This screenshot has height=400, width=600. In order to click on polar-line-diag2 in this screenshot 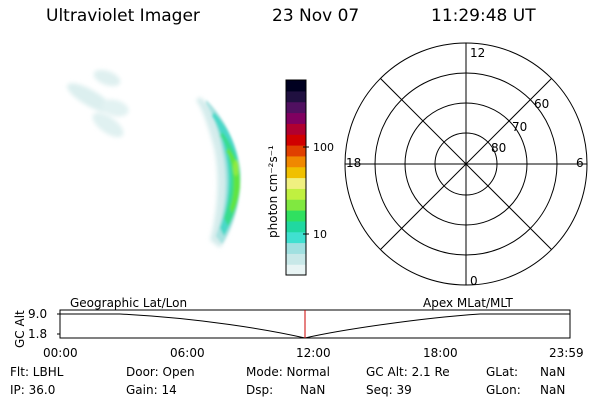, I will do `click(466, 164)`.